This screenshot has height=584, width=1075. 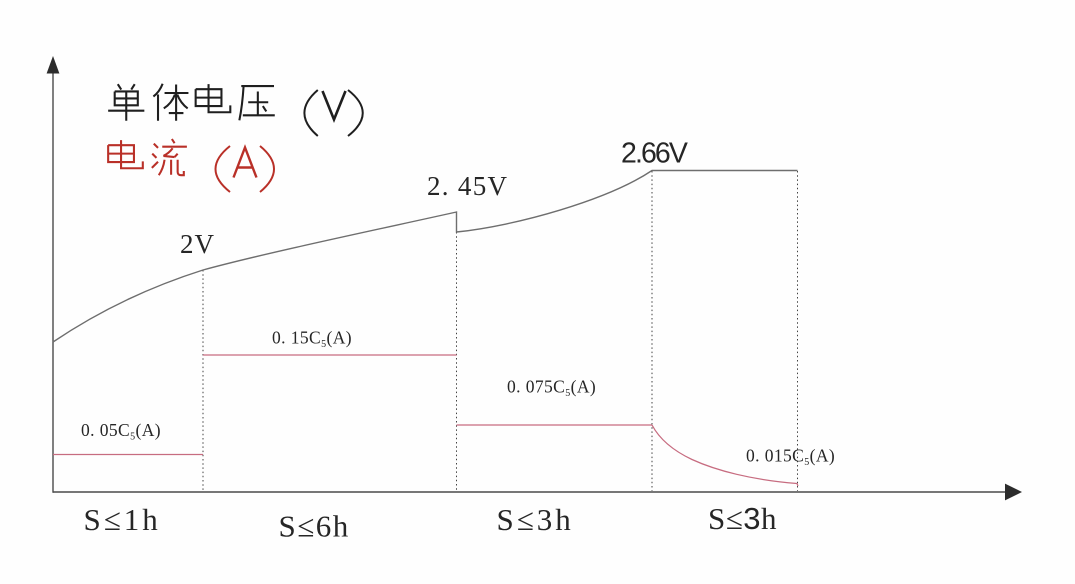 What do you see at coordinates (467, 186) in the screenshot?
I see `svg-text: 2. 45V` at bounding box center [467, 186].